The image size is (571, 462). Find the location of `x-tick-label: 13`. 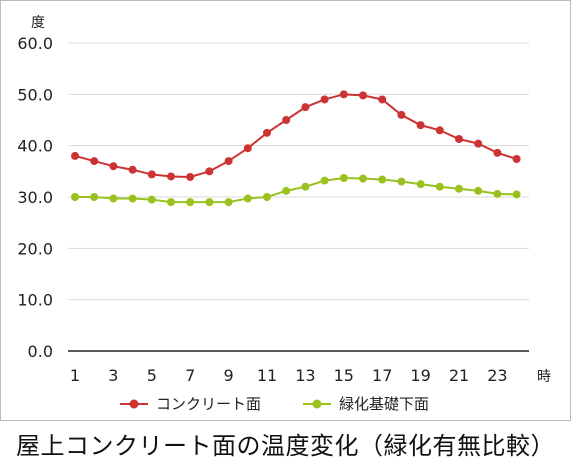

x-tick-label: 13 is located at coordinates (305, 375).